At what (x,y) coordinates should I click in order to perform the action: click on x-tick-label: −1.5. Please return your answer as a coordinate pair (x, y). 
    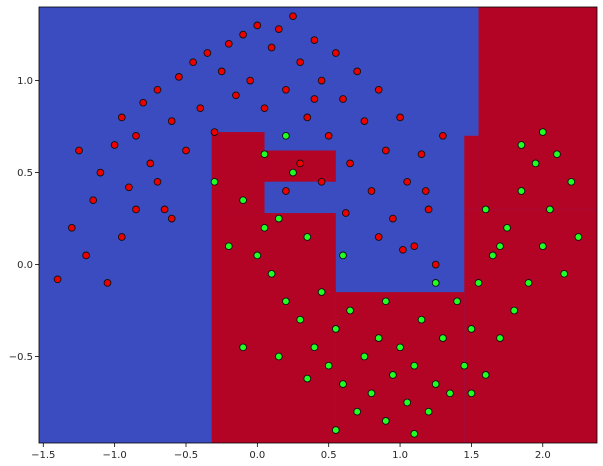
    Looking at the image, I should click on (43, 455).